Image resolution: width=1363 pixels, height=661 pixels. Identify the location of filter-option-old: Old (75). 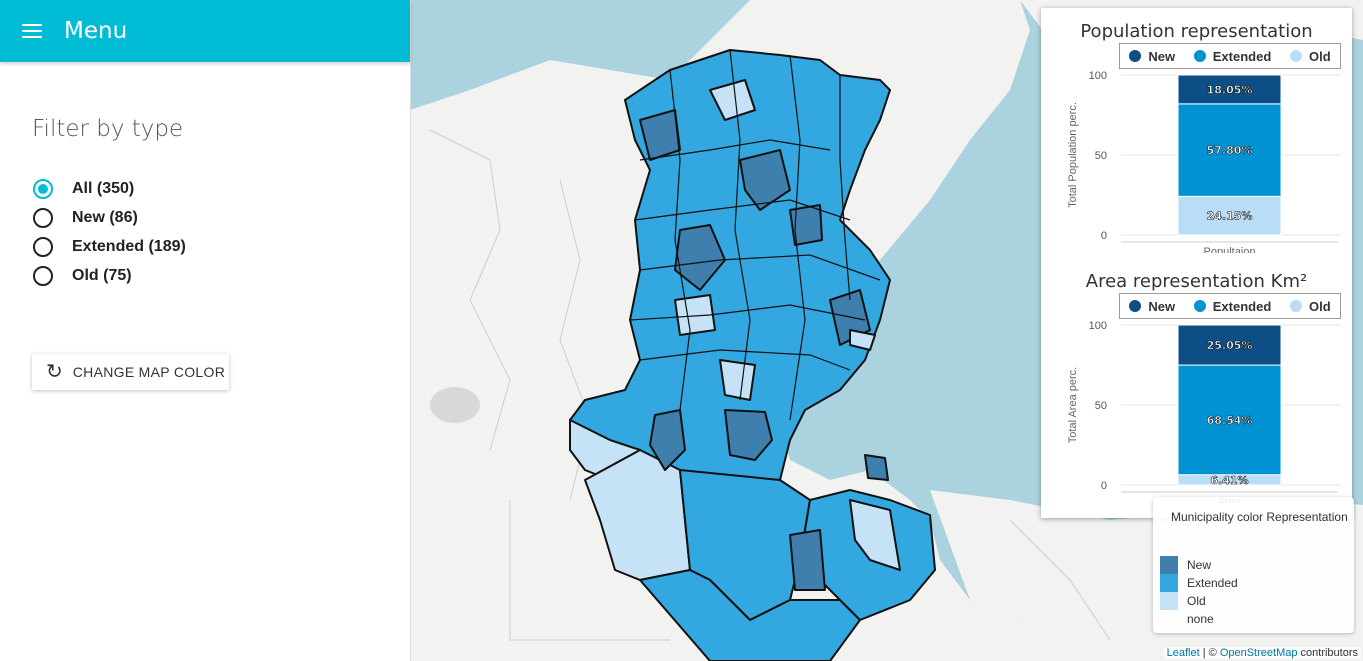
(109, 275).